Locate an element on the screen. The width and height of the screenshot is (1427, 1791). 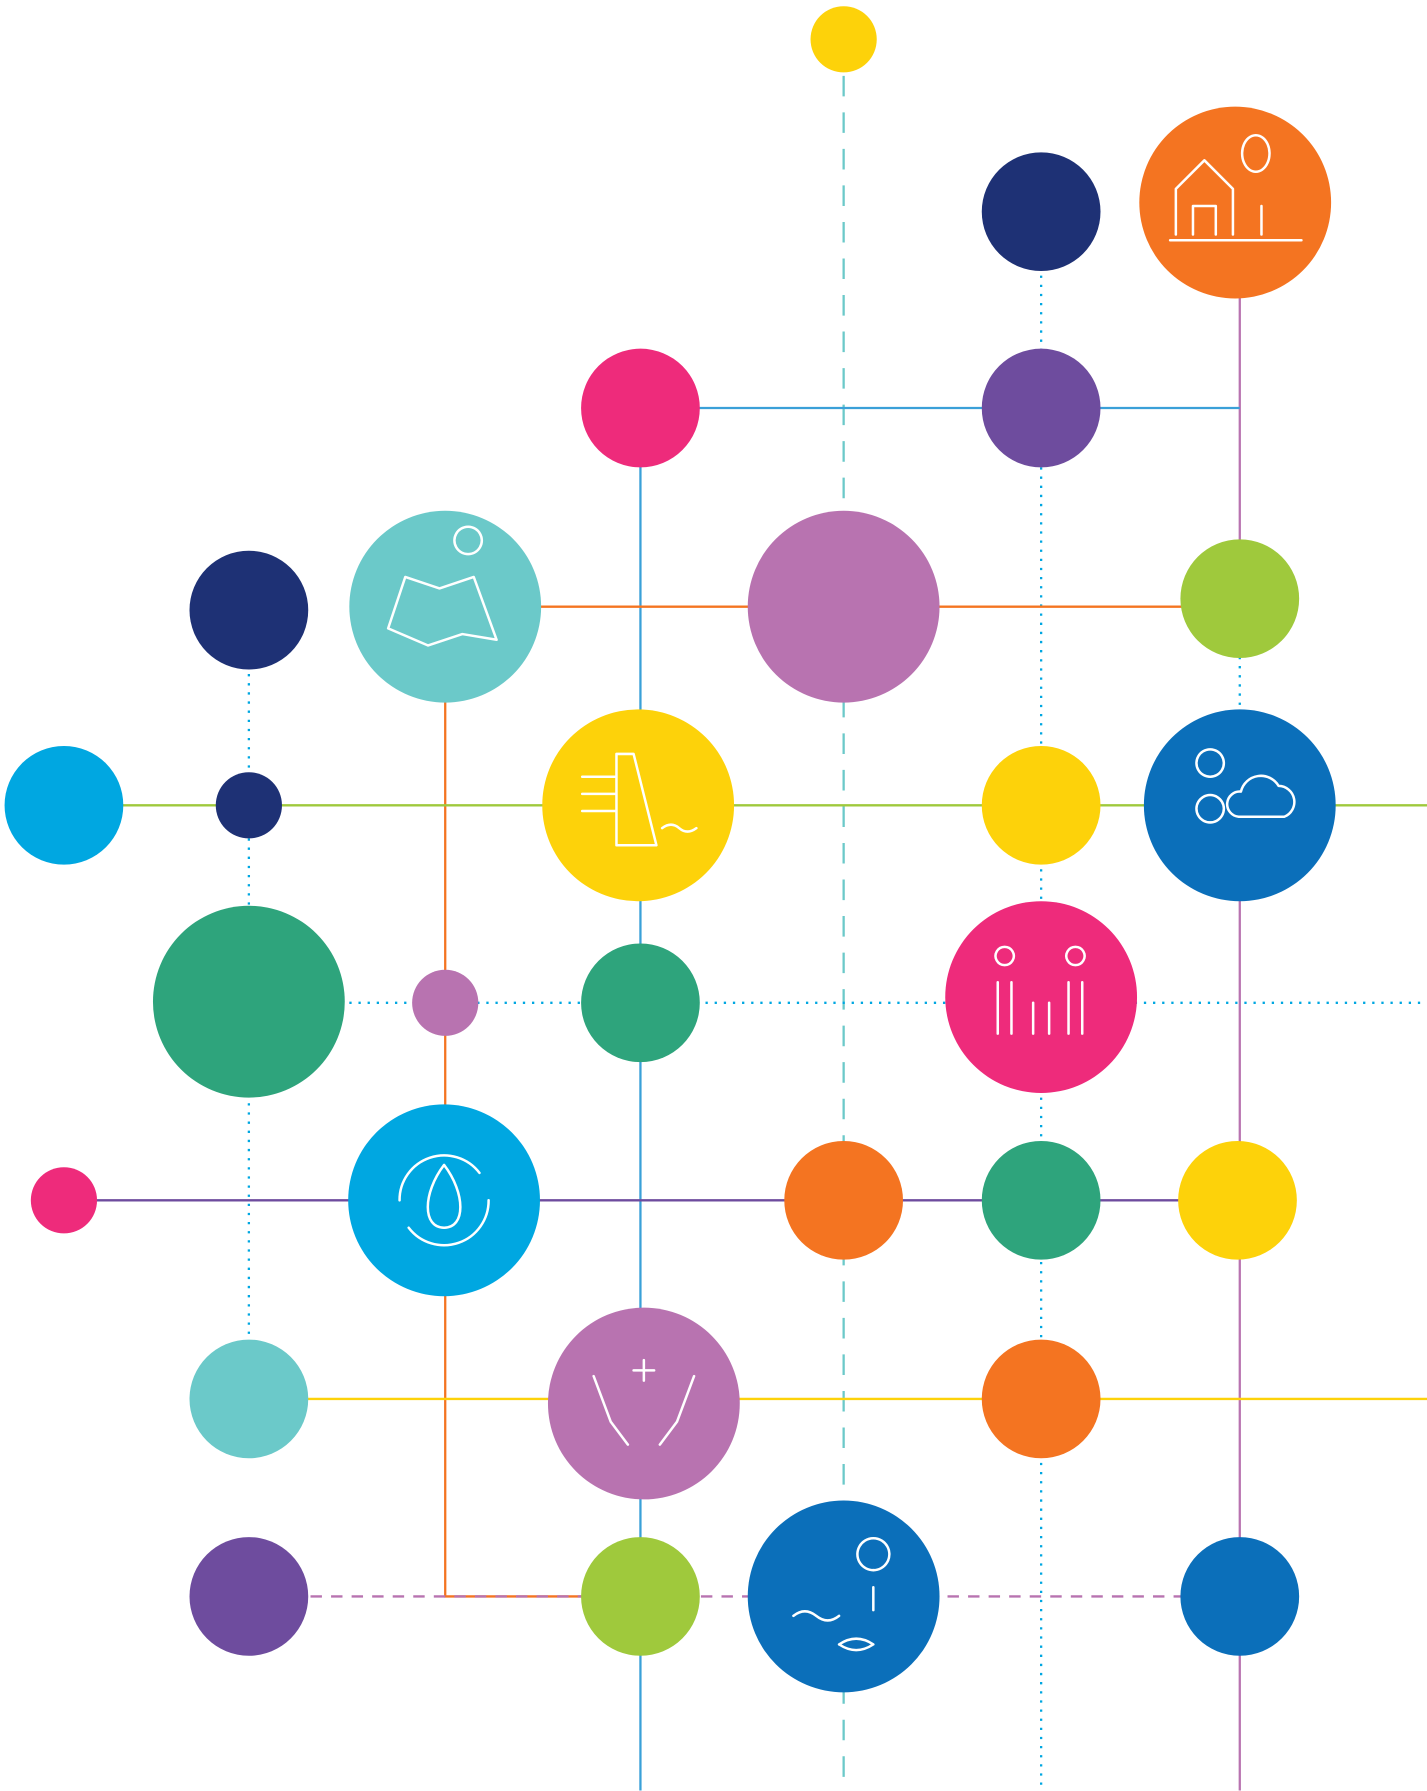
nature-icon is located at coordinates (841, 1594).